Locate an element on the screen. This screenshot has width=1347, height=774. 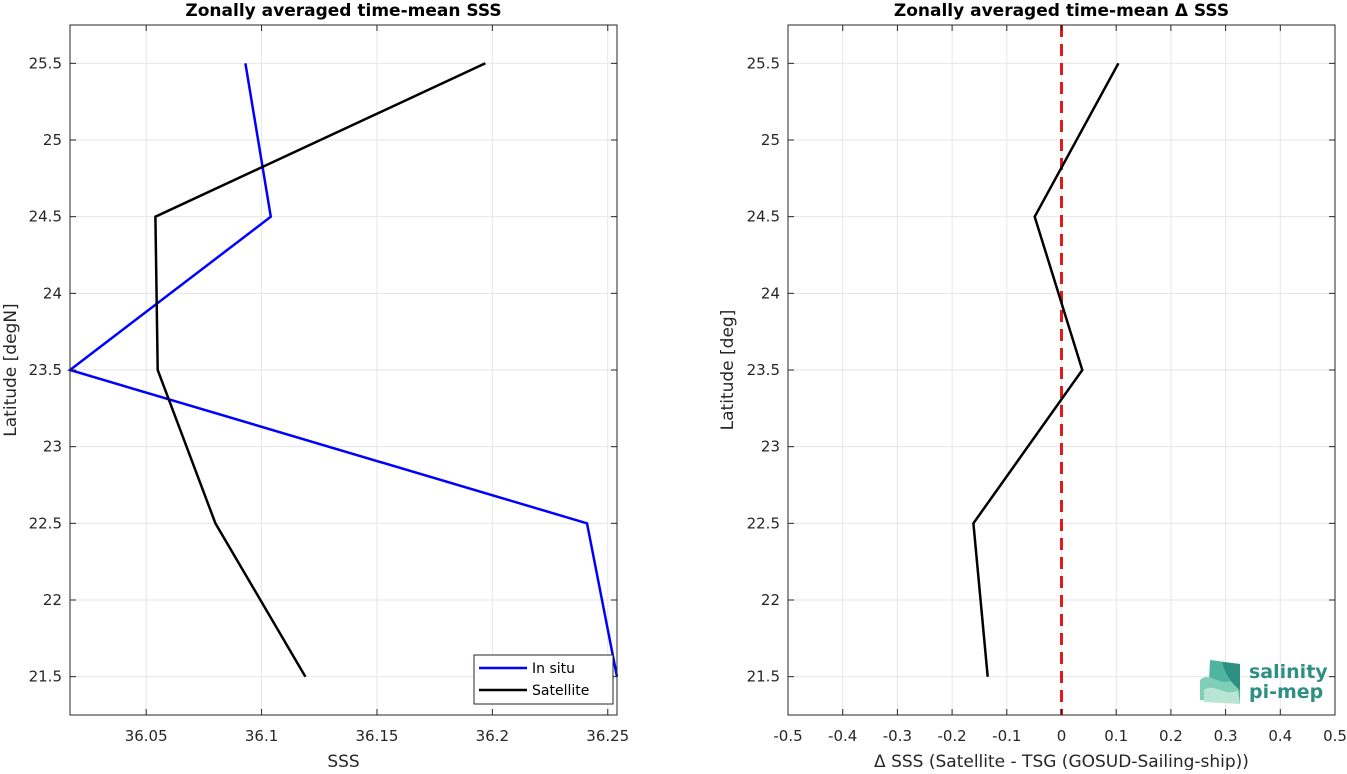
x-tick-label: 36.05 is located at coordinates (146, 736).